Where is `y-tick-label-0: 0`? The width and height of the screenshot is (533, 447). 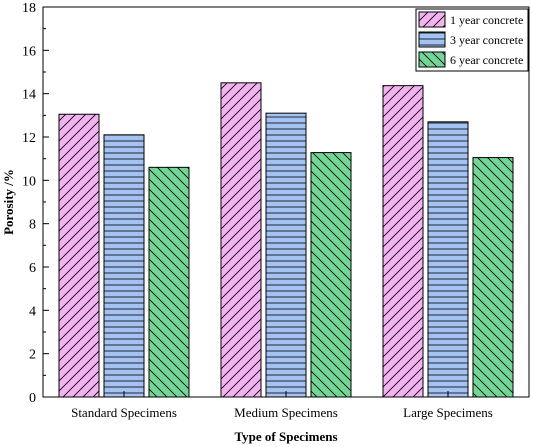
y-tick-label-0: 0 is located at coordinates (32, 398).